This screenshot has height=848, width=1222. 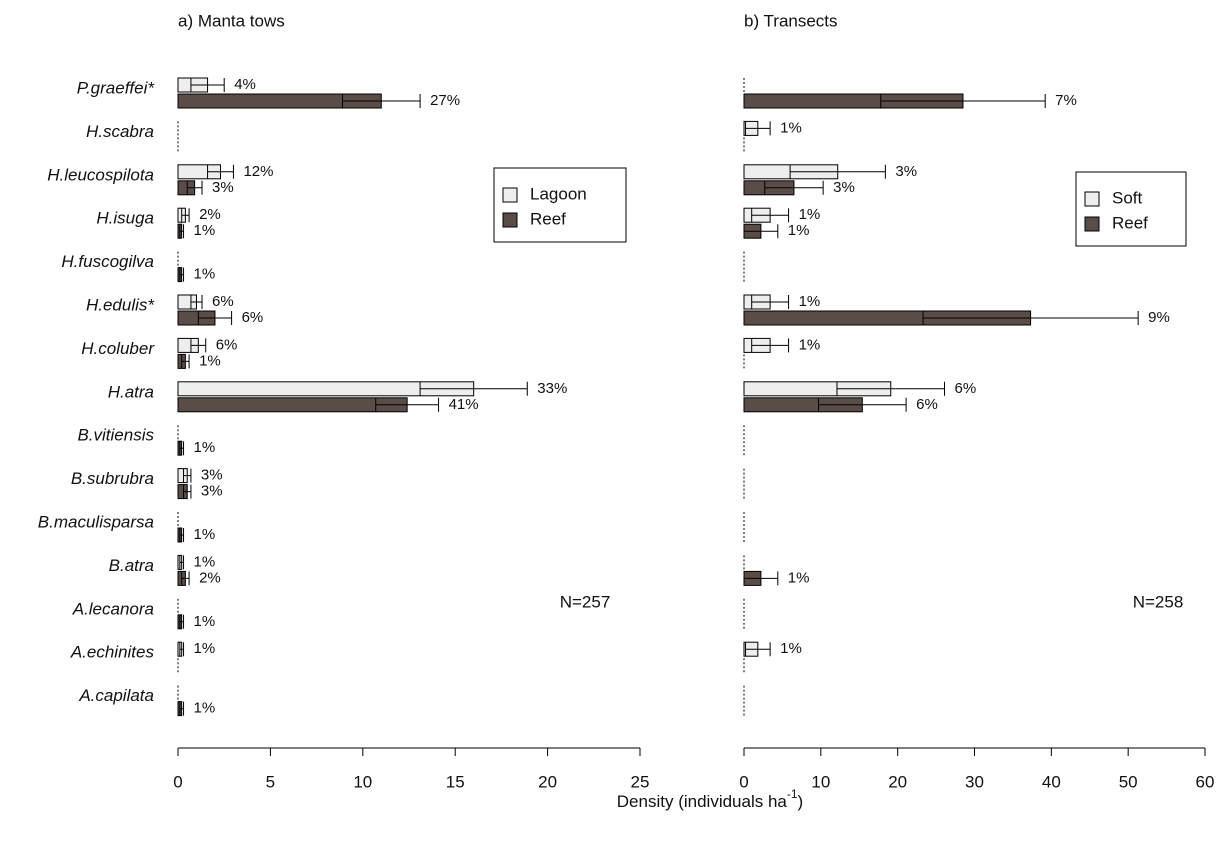 I want to click on category-label: H.fuscogilva, so click(x=107, y=261).